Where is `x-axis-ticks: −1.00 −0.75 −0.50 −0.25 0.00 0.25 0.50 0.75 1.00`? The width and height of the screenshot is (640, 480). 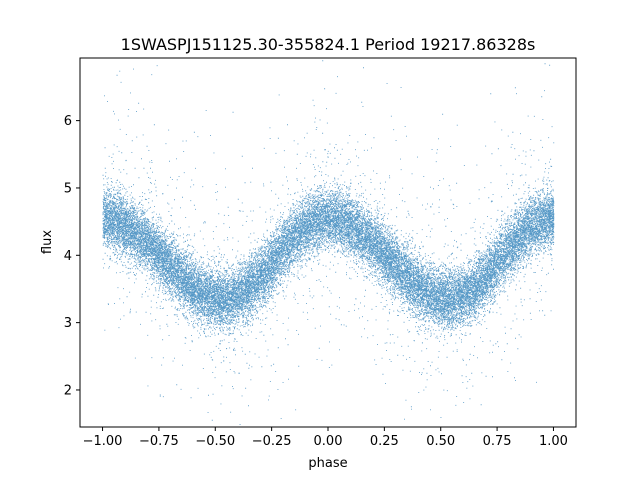
x-axis-ticks: −1.00 −0.75 −0.50 −0.25 0.00 0.25 0.50 0.75 1.00 is located at coordinates (325, 438).